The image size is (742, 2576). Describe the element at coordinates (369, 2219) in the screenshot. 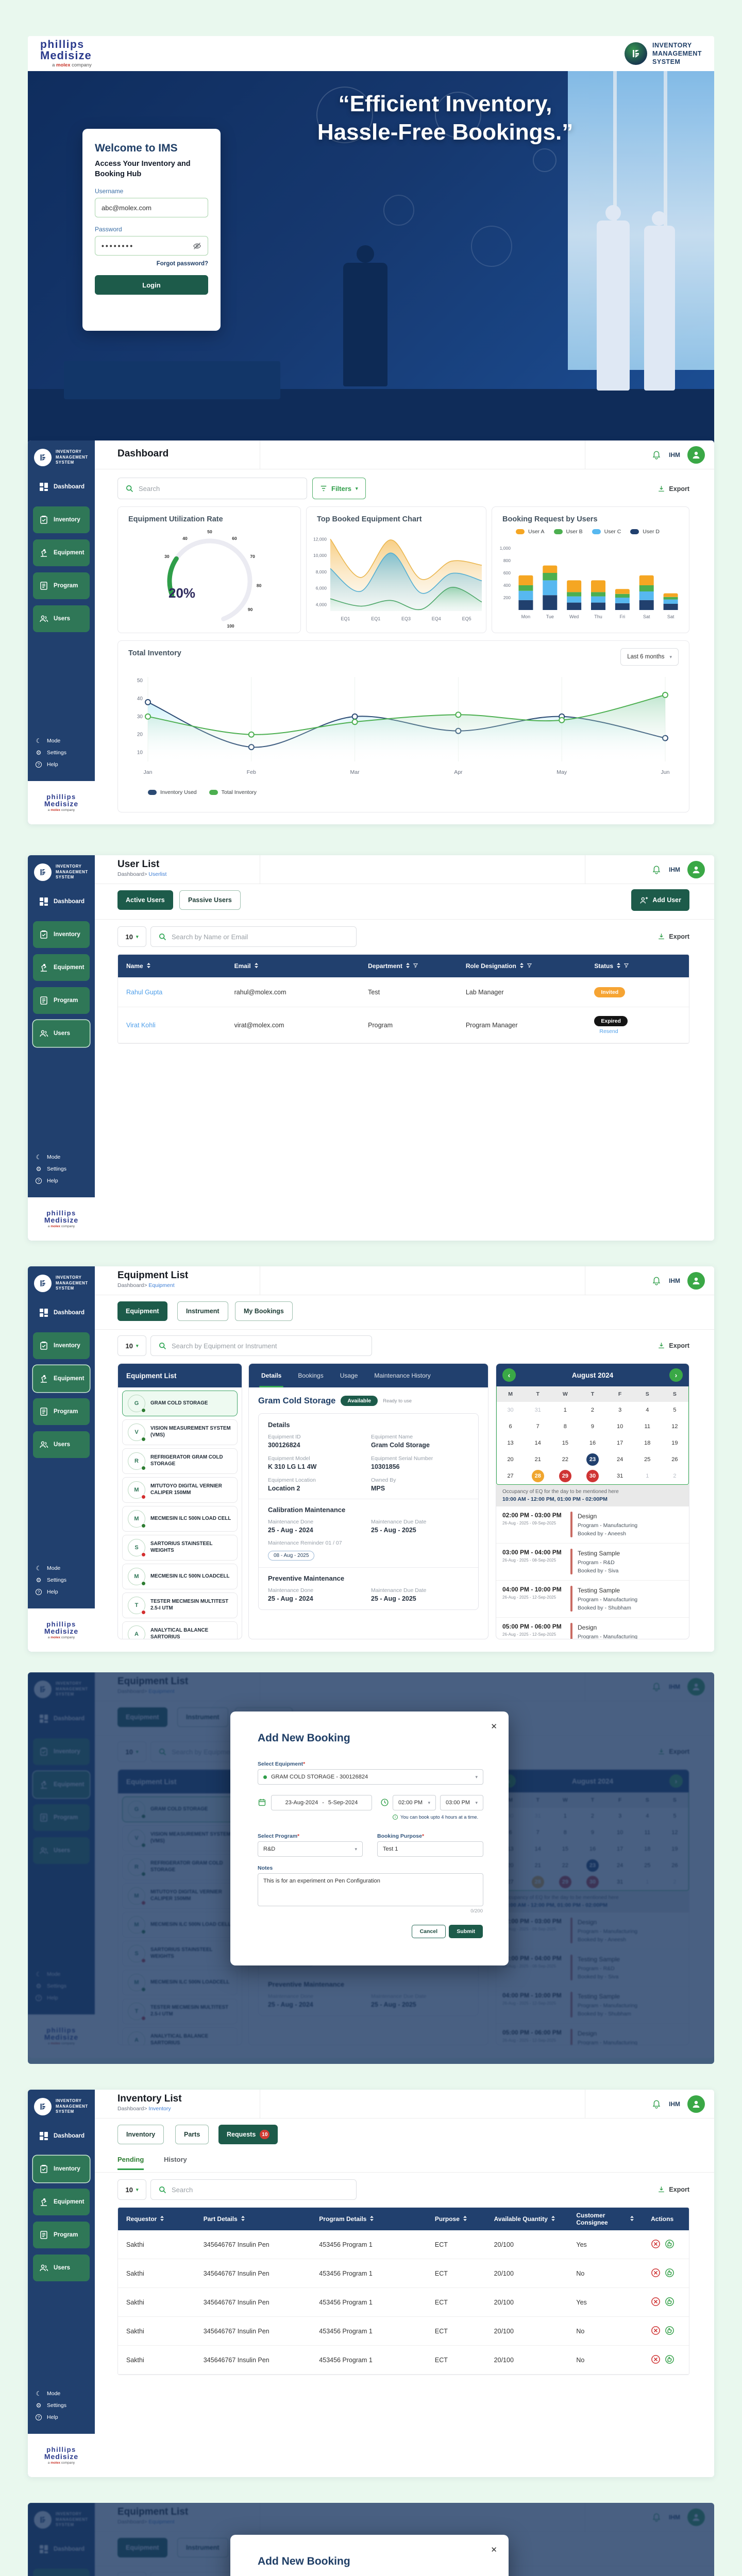

I see `column-header: Program Details` at that location.